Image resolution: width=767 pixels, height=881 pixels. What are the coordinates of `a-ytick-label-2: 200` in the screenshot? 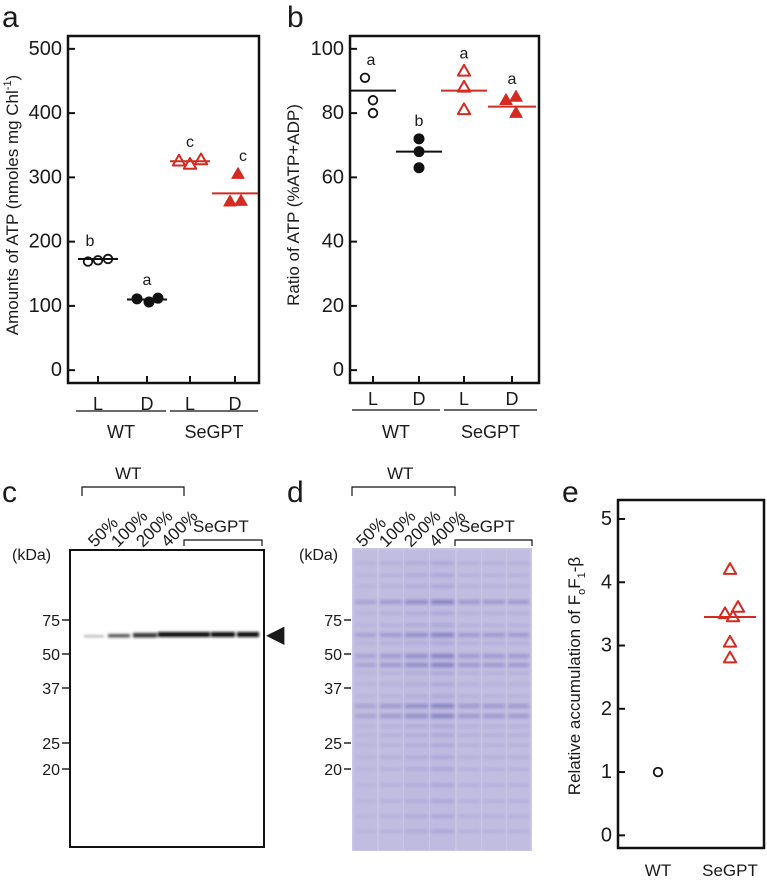 It's located at (45, 242).